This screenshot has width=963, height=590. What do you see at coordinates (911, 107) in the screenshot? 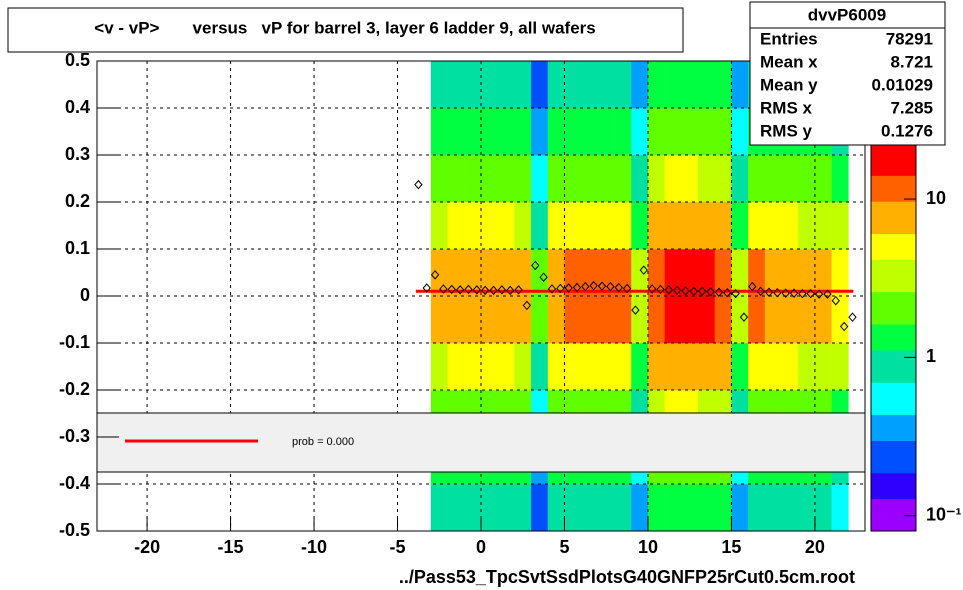
I see `stats-value: 7.285` at bounding box center [911, 107].